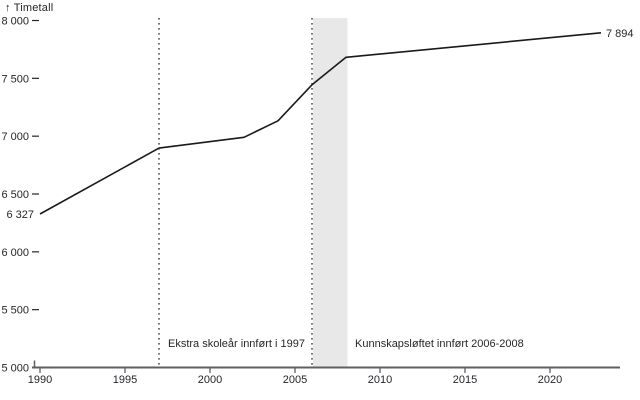 Image resolution: width=640 pixels, height=400 pixels. What do you see at coordinates (15, 195) in the screenshot?
I see `y-tick-label: 6 500` at bounding box center [15, 195].